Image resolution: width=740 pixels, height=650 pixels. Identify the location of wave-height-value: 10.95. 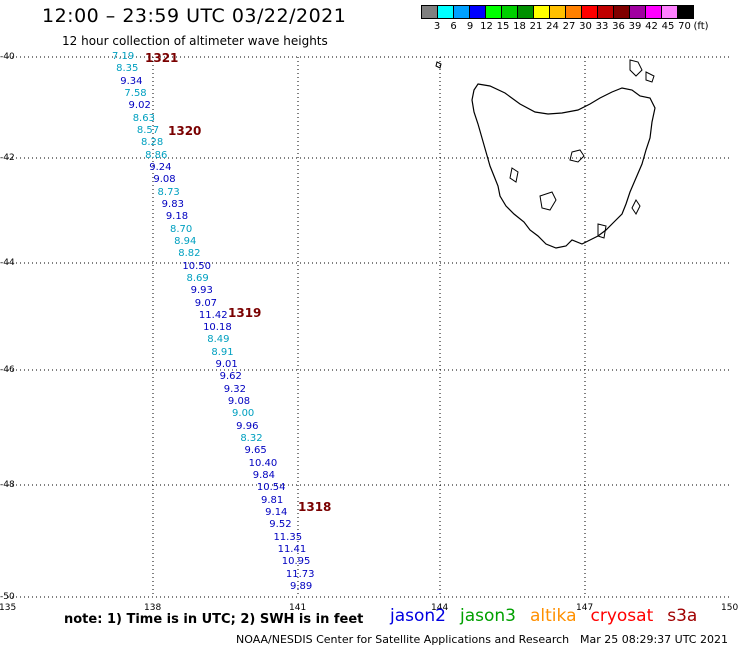
(296, 562).